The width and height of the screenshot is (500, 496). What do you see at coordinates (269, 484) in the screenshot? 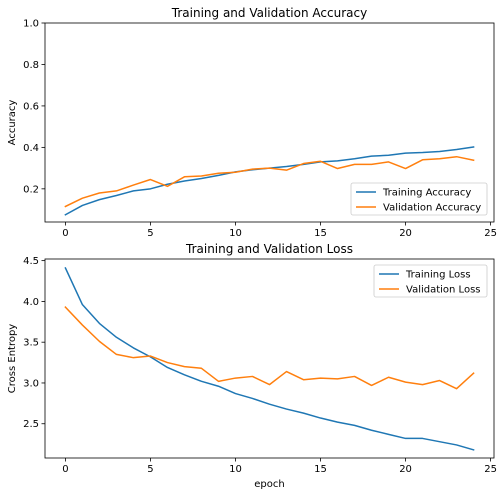
I see `x-axis-label: epoch` at bounding box center [269, 484].